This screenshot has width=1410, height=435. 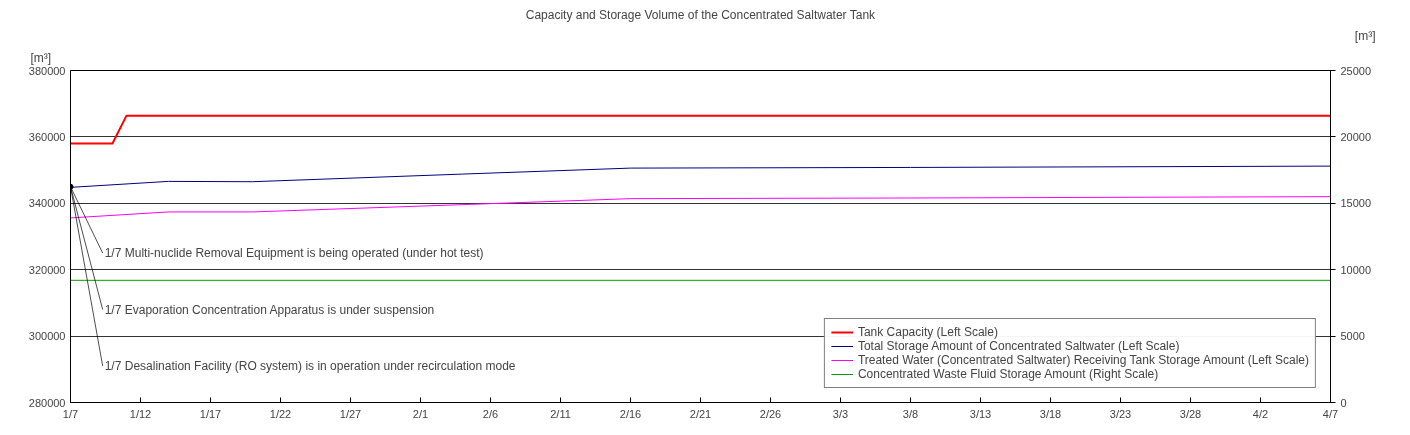 I want to click on x-tick-label: 1/17, so click(x=210, y=413).